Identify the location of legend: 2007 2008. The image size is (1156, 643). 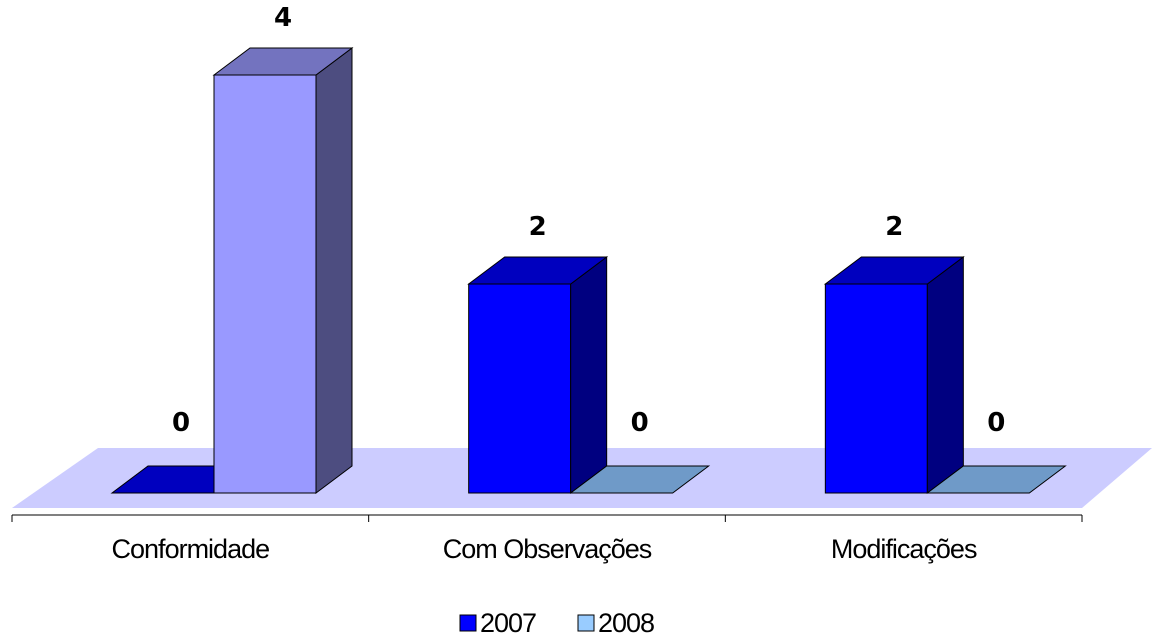
(557, 623).